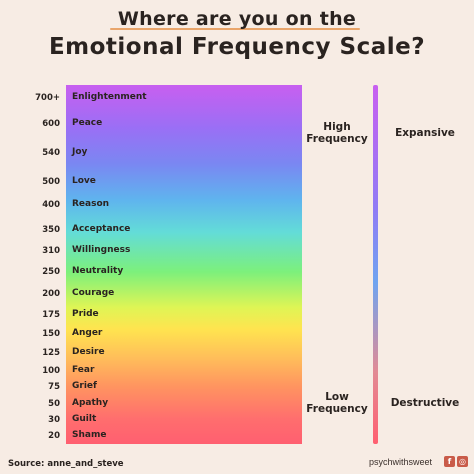  Describe the element at coordinates (66, 464) in the screenshot. I see `source-credit: Source: anne_and_steve` at that location.